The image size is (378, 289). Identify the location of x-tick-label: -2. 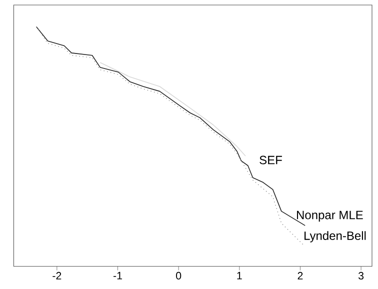
(57, 276).